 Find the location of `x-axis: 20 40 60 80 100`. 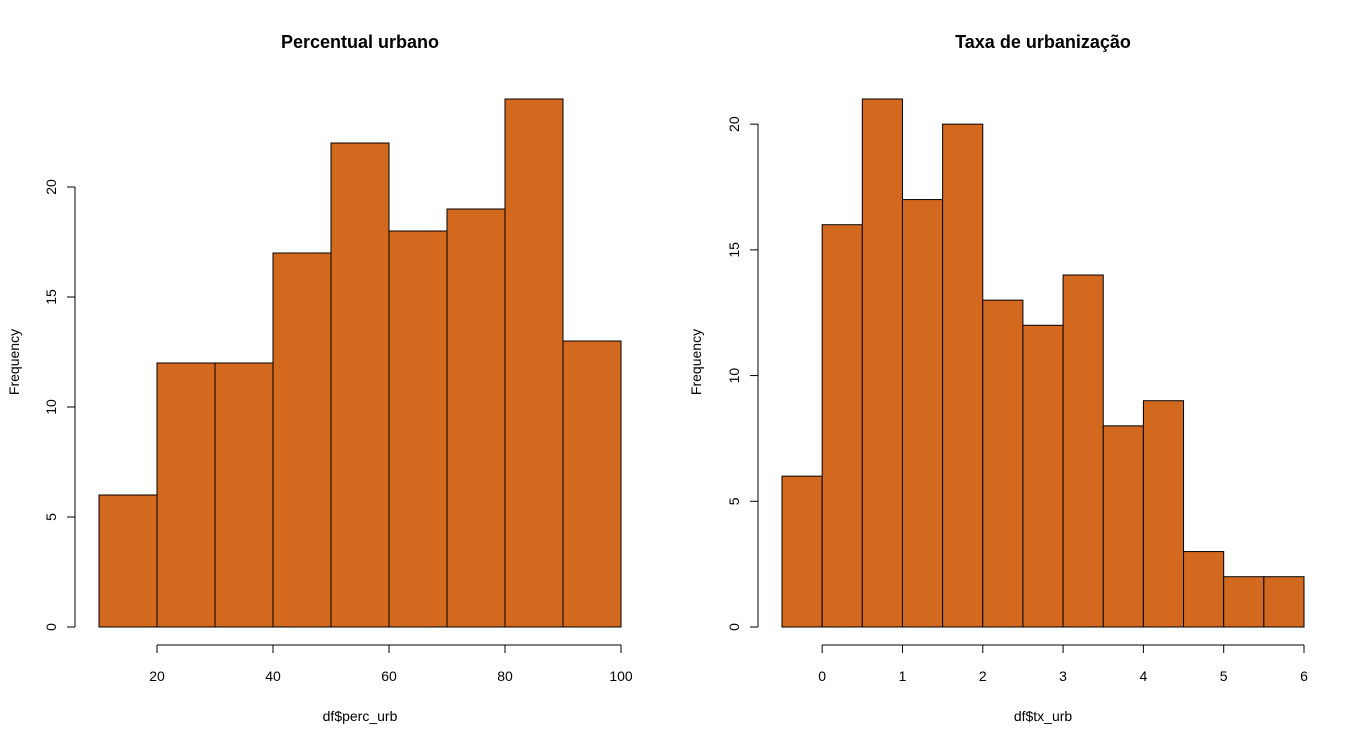

x-axis: 20 40 60 80 100 is located at coordinates (391, 664).